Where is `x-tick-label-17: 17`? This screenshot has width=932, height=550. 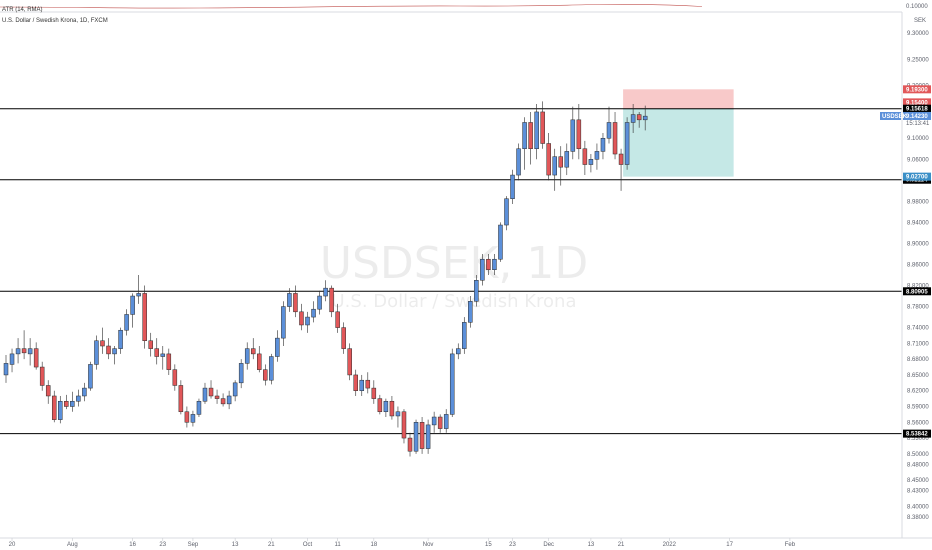 x-tick-label-17: 17 is located at coordinates (729, 545).